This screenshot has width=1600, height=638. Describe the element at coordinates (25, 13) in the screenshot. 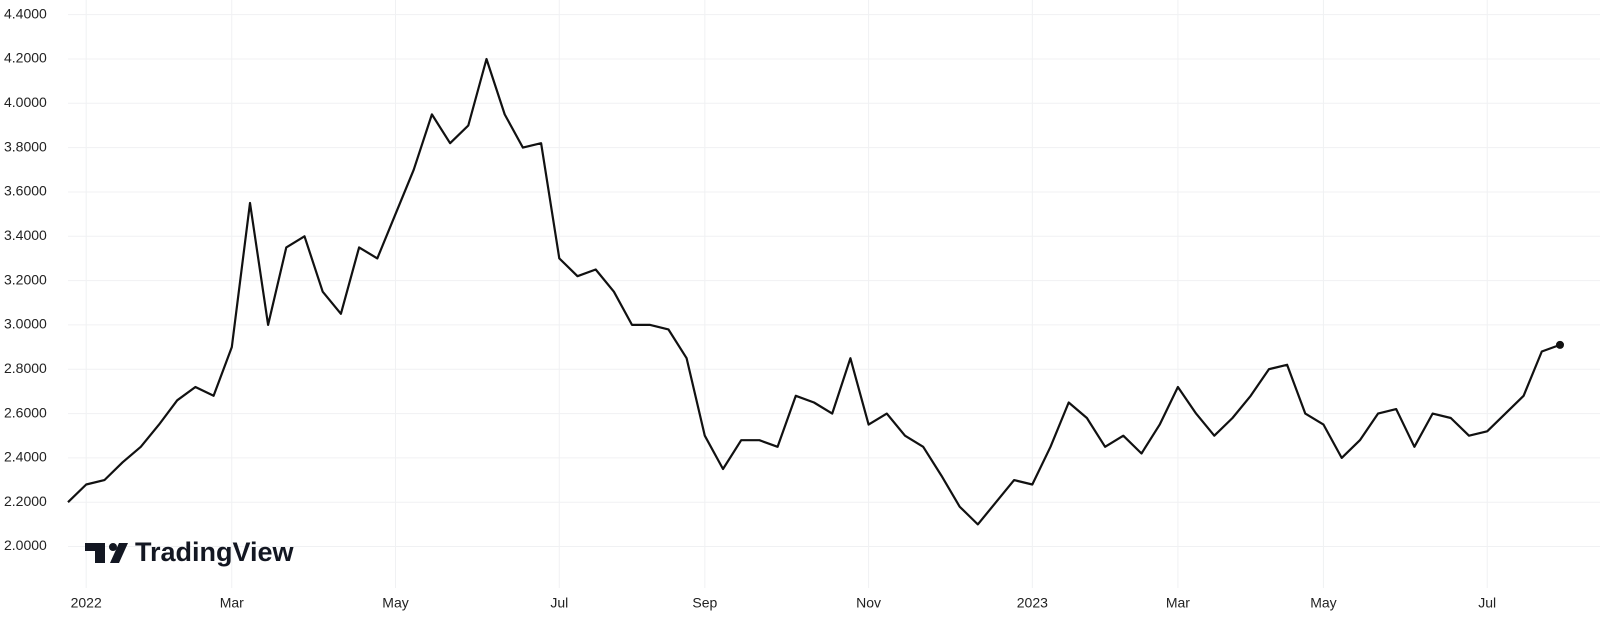

I see `y-tick-label: 4.4000` at that location.